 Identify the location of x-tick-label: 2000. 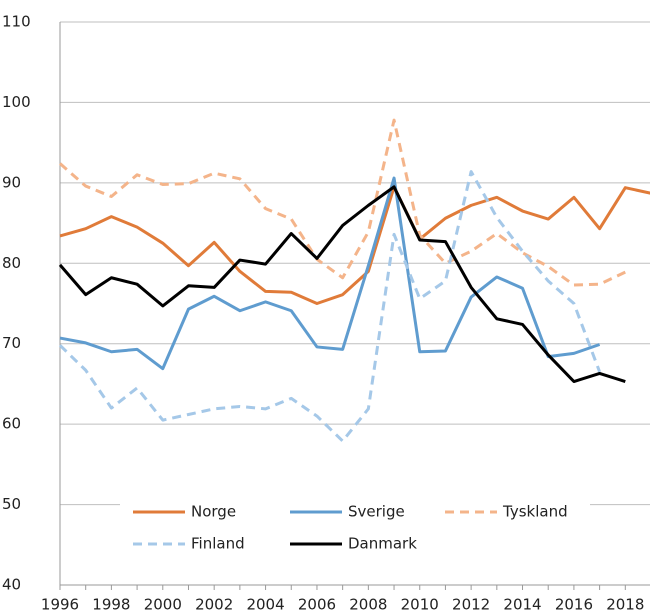
(163, 605).